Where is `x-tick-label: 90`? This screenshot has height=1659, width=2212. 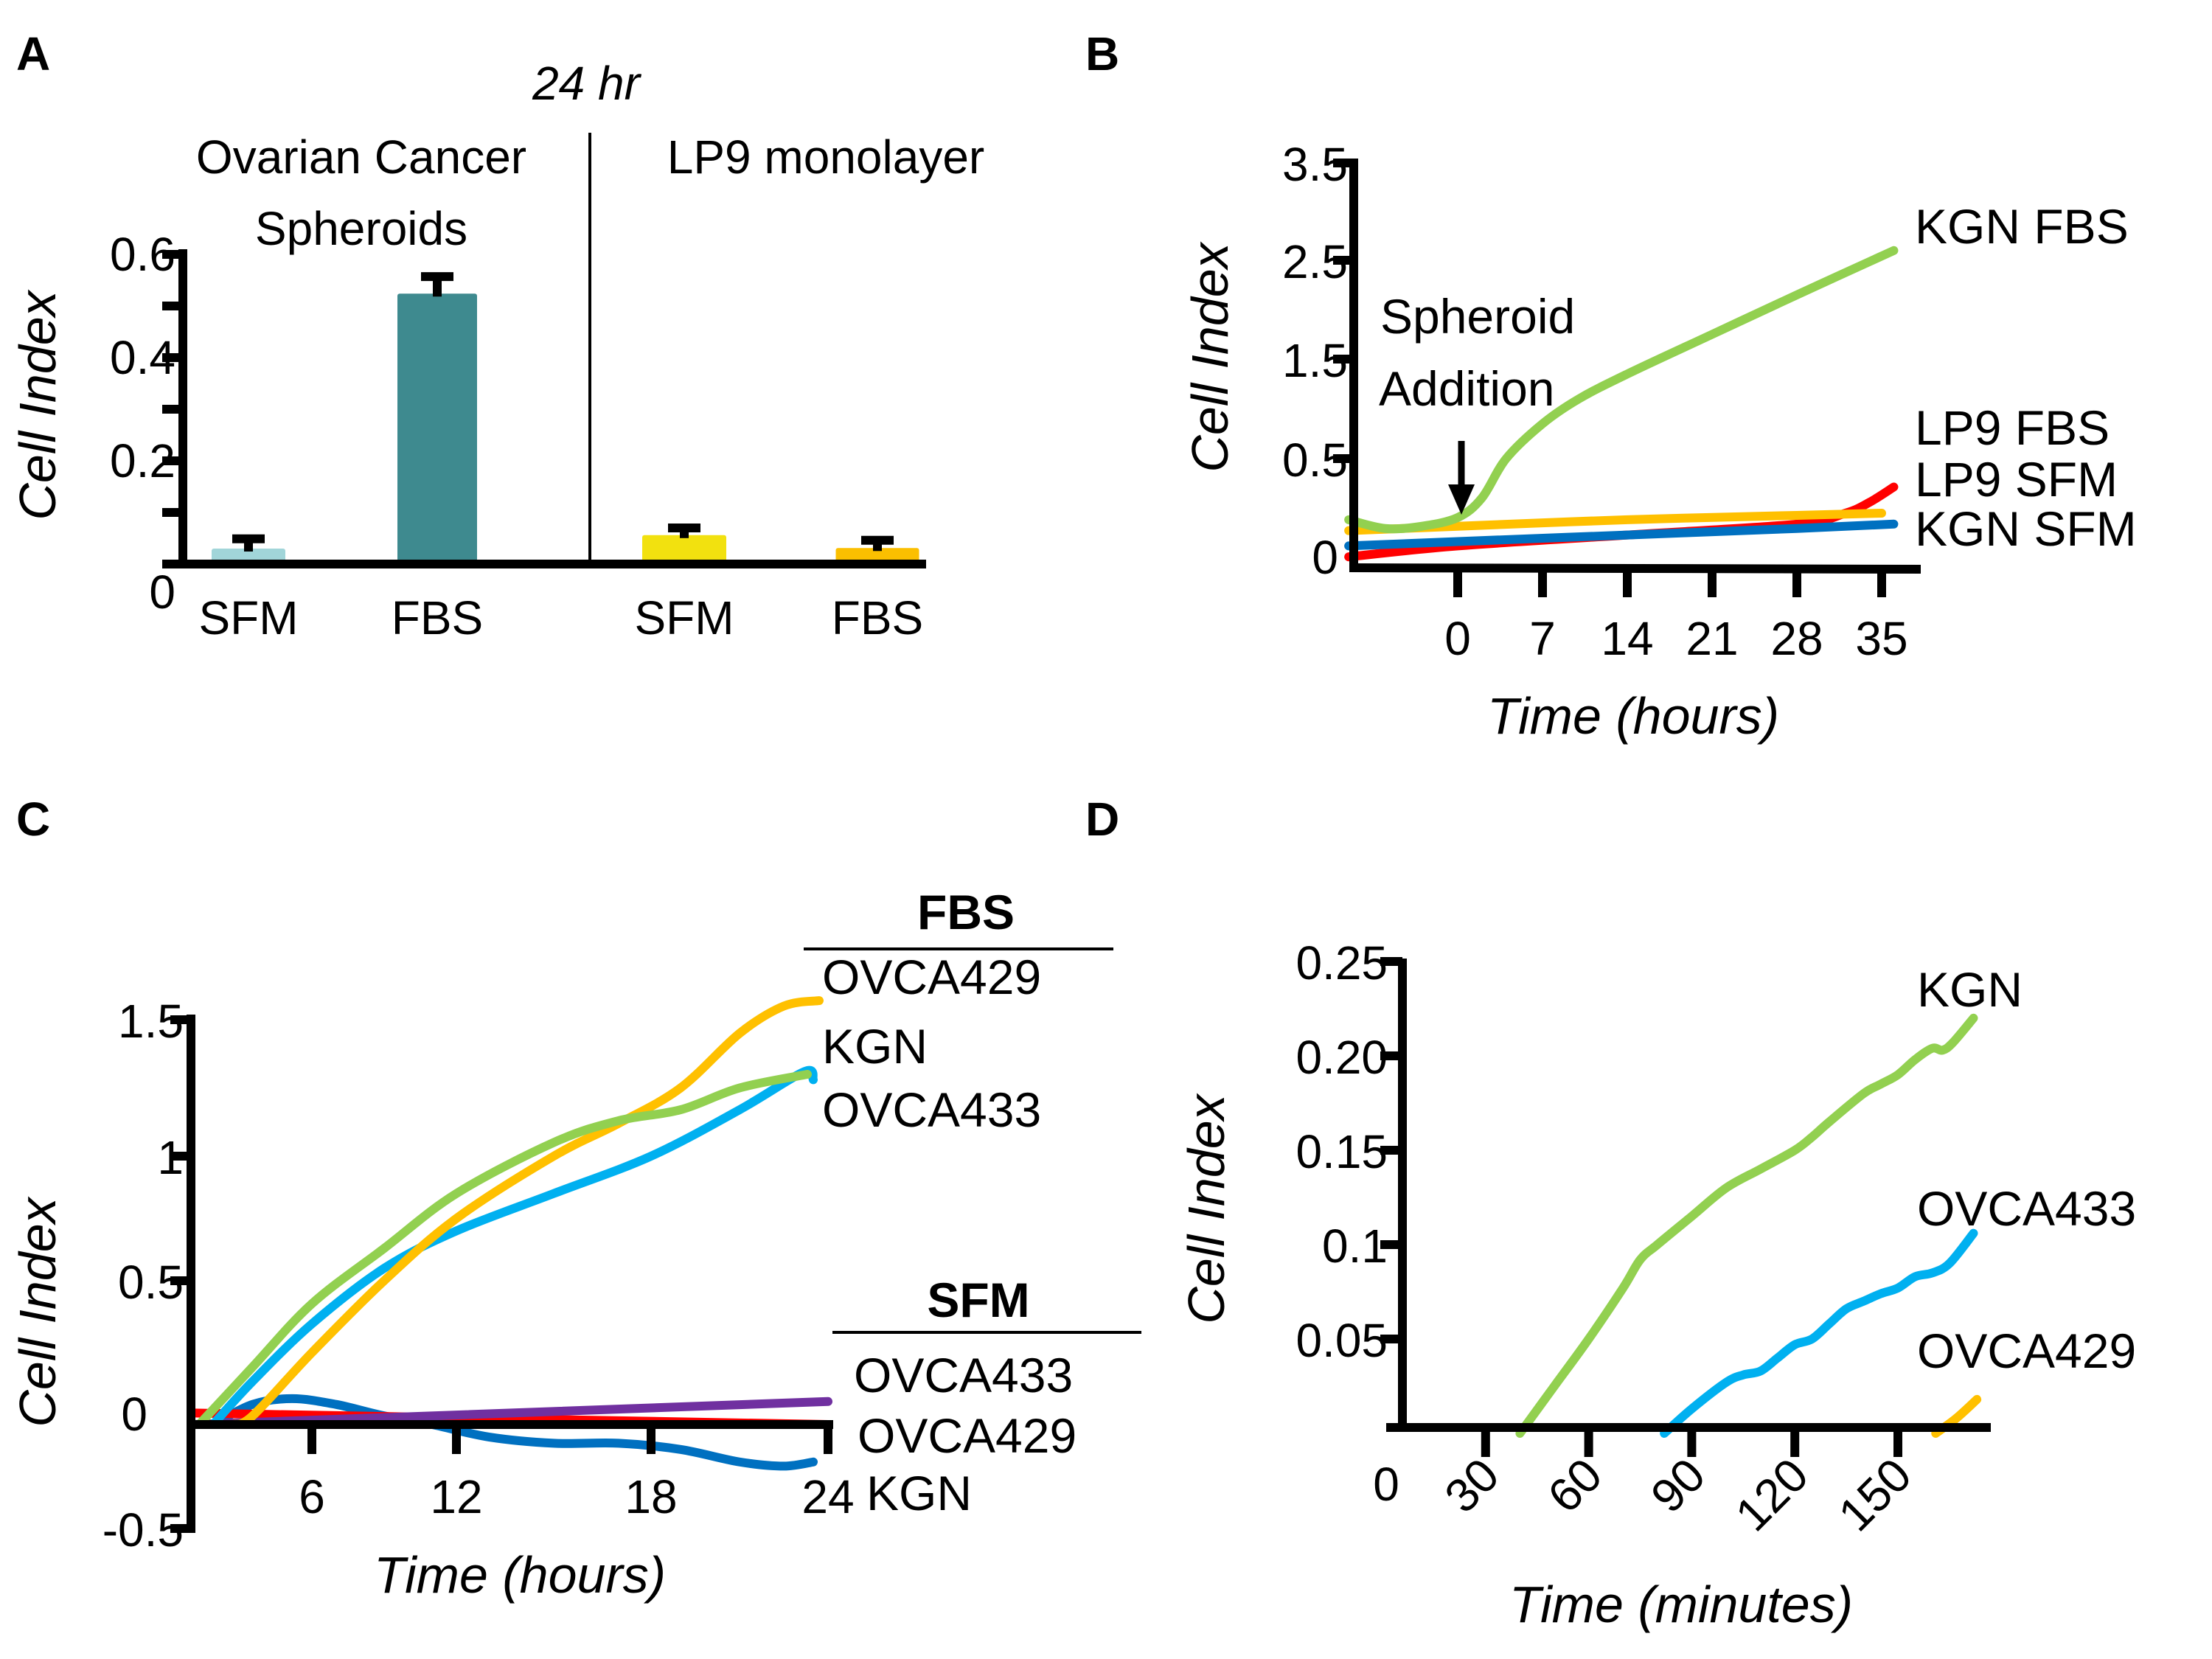 x-tick-label: 90 is located at coordinates (1678, 1485).